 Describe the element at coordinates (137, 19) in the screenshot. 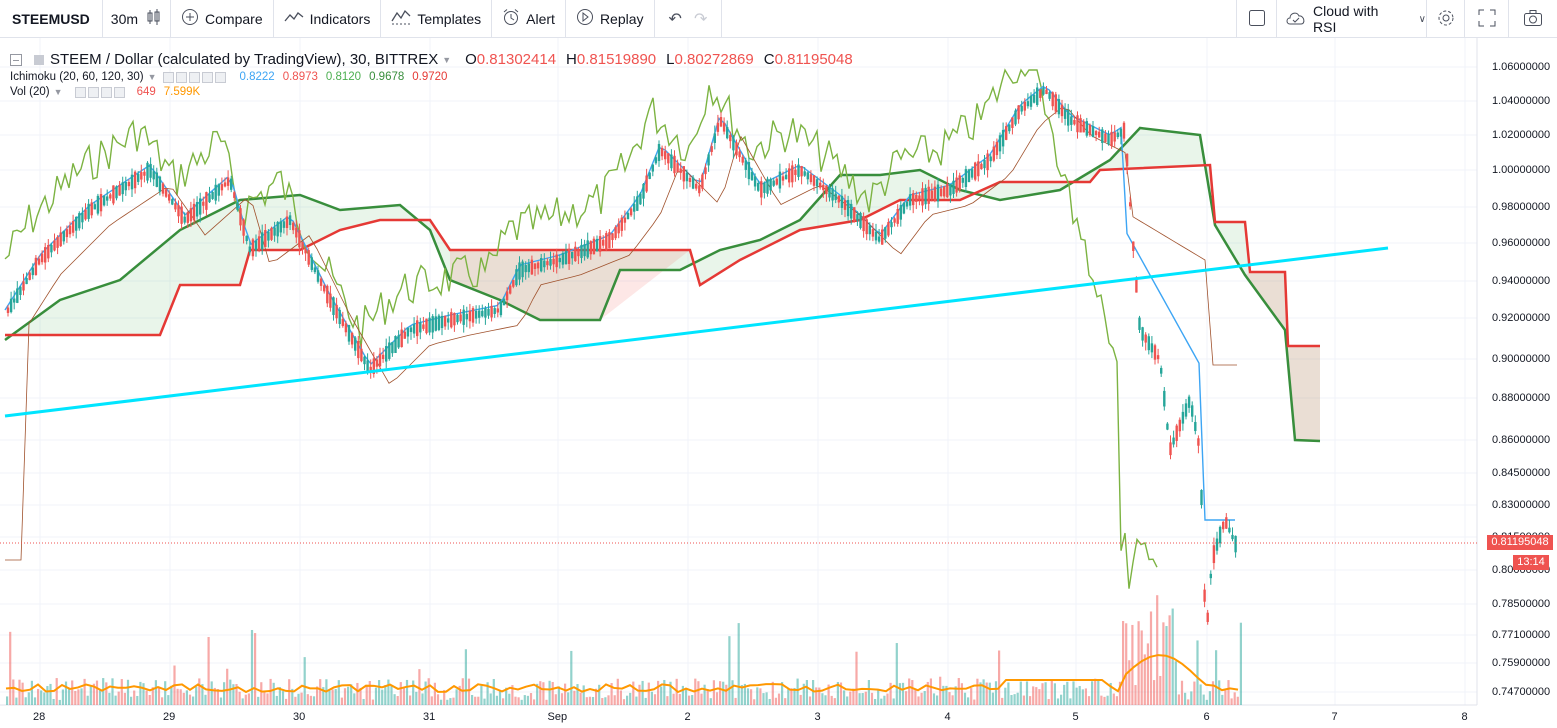

I see `interval-button: 30m` at that location.